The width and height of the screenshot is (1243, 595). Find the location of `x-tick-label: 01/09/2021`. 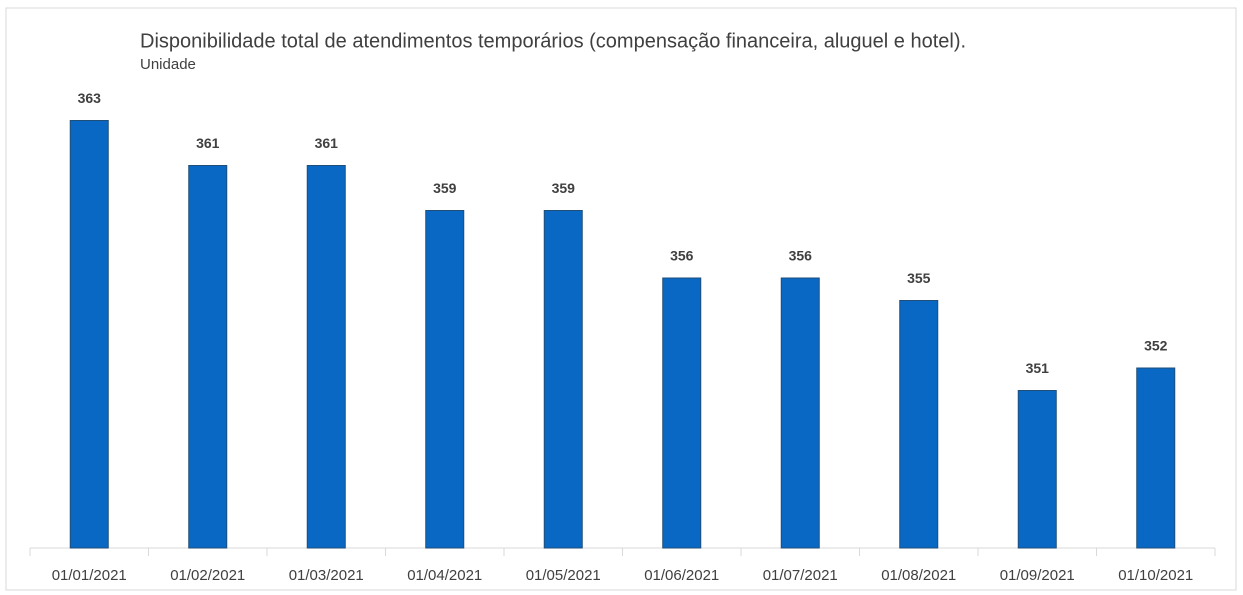

x-tick-label: 01/09/2021 is located at coordinates (1037, 575).